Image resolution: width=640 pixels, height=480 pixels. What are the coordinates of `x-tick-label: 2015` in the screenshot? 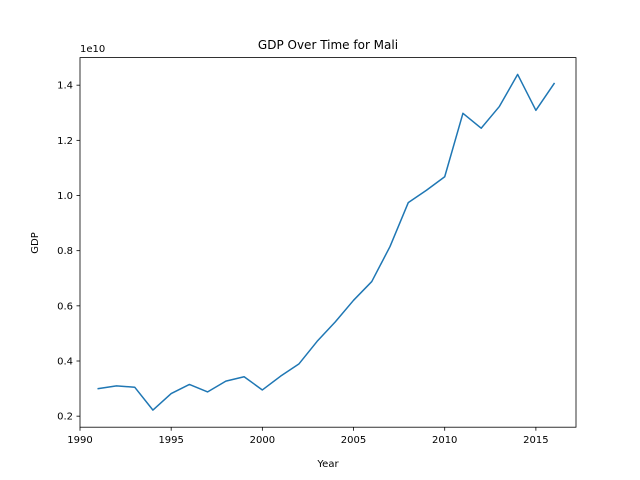 It's located at (535, 440).